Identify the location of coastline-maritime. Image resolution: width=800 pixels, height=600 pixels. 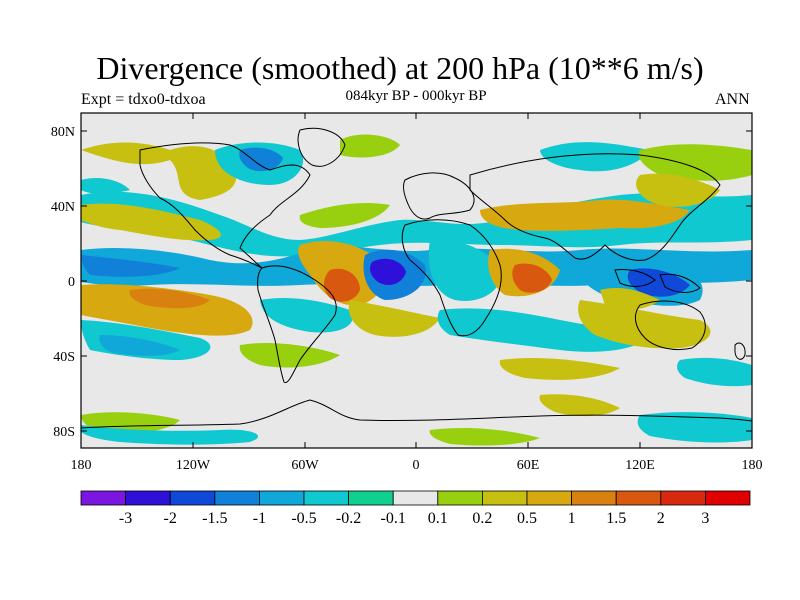
(657, 281).